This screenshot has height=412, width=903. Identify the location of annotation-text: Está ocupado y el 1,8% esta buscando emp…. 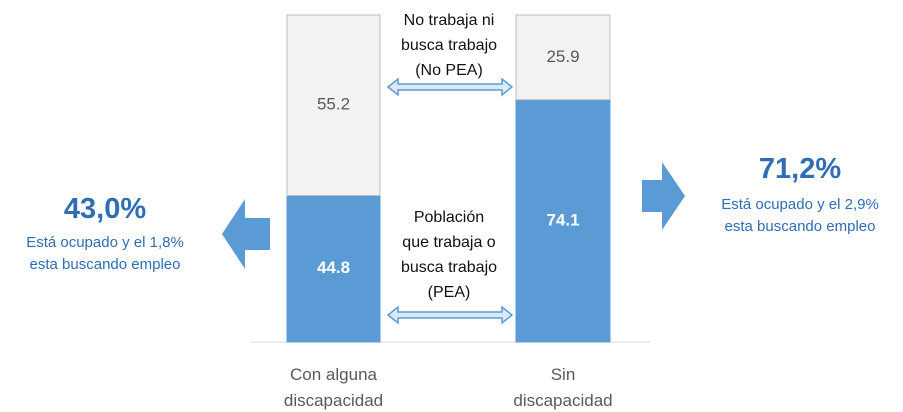
(105, 253).